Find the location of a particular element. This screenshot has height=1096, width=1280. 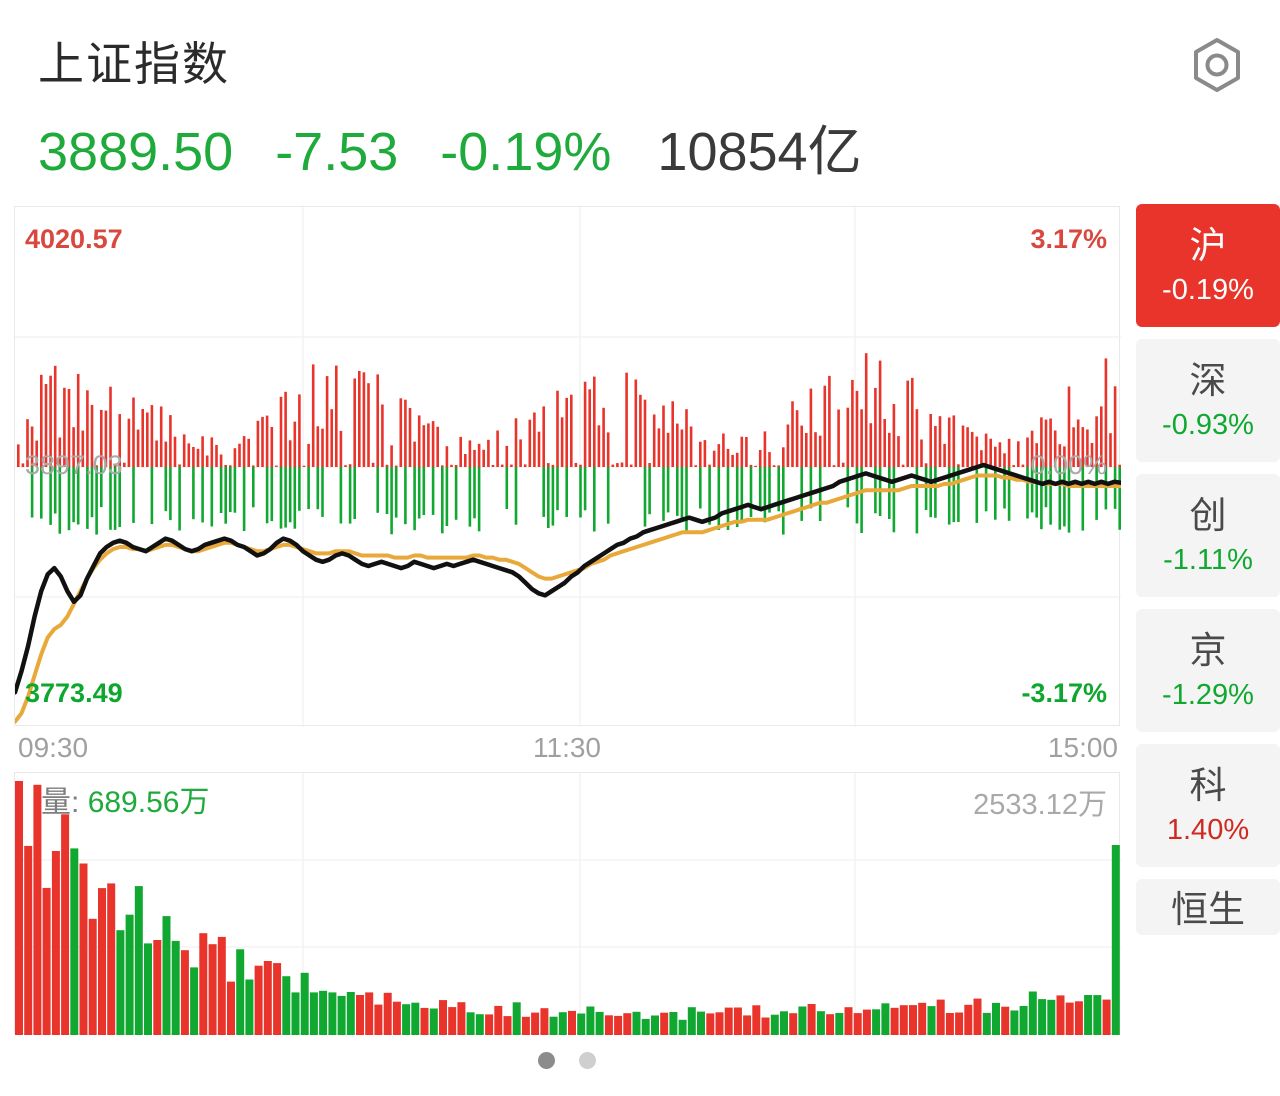

volume-readout: 量: 689.56万 is located at coordinates (125, 803).